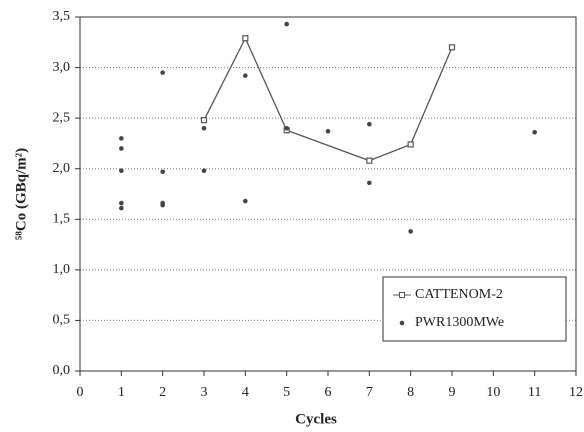 This screenshot has width=584, height=432. Describe the element at coordinates (62, 320) in the screenshot. I see `y-tick-label: 0,5` at that location.